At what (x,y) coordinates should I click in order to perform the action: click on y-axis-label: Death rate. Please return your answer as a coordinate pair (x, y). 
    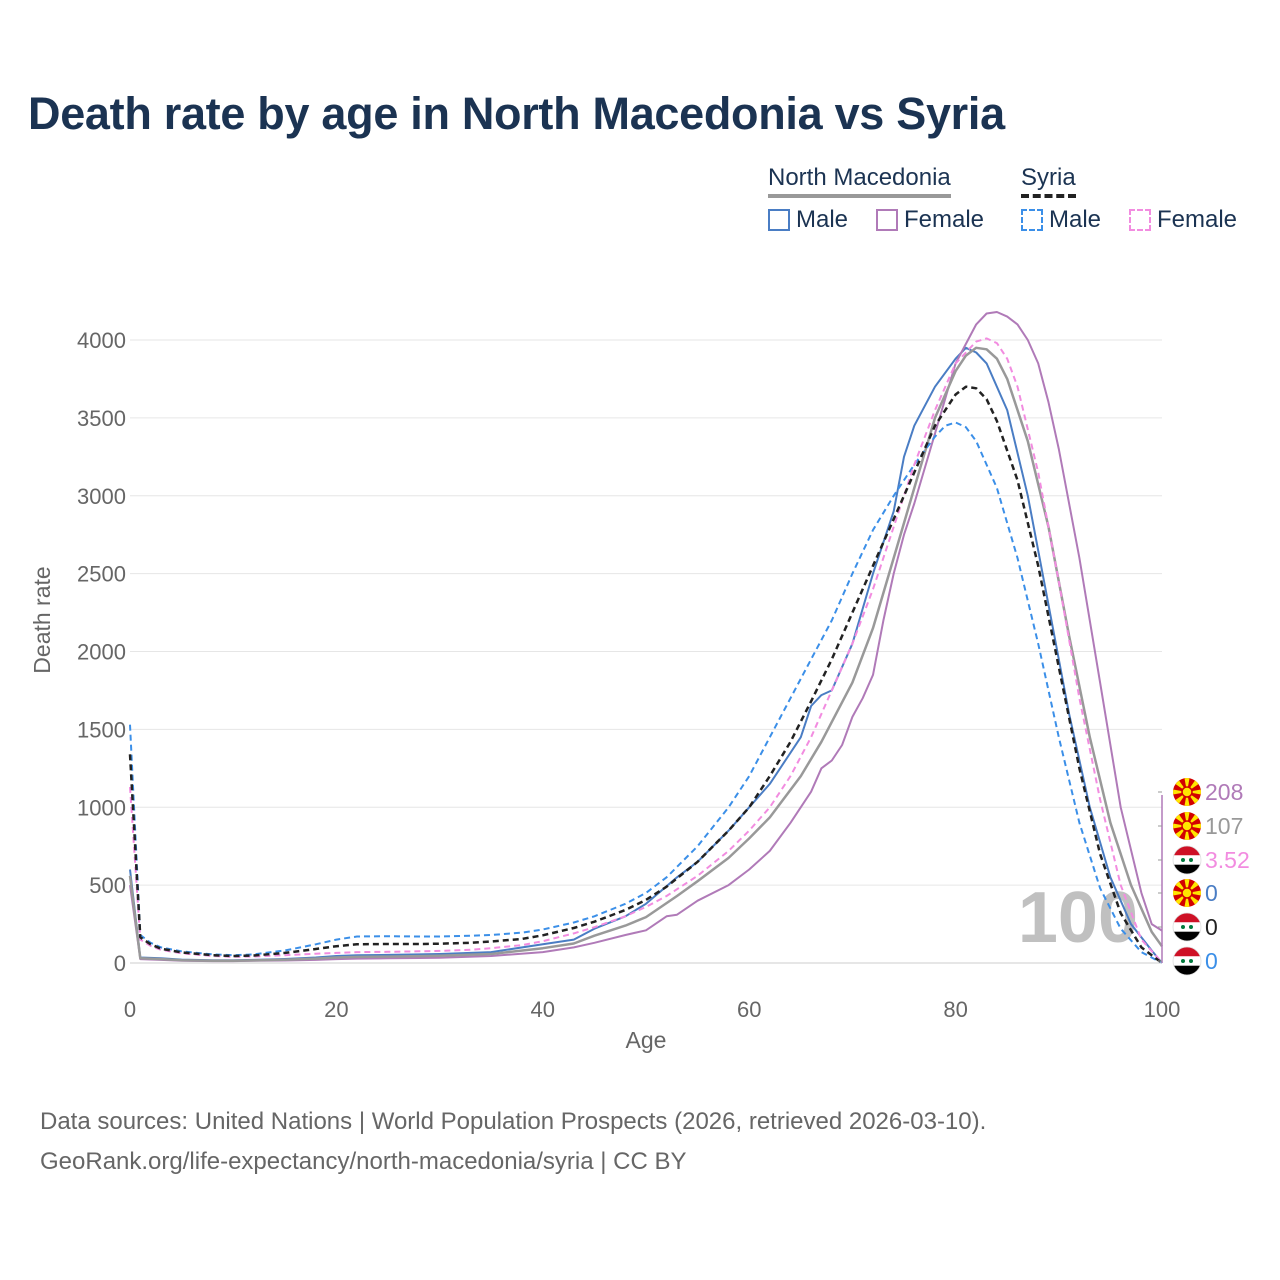
    Looking at the image, I should click on (42, 619).